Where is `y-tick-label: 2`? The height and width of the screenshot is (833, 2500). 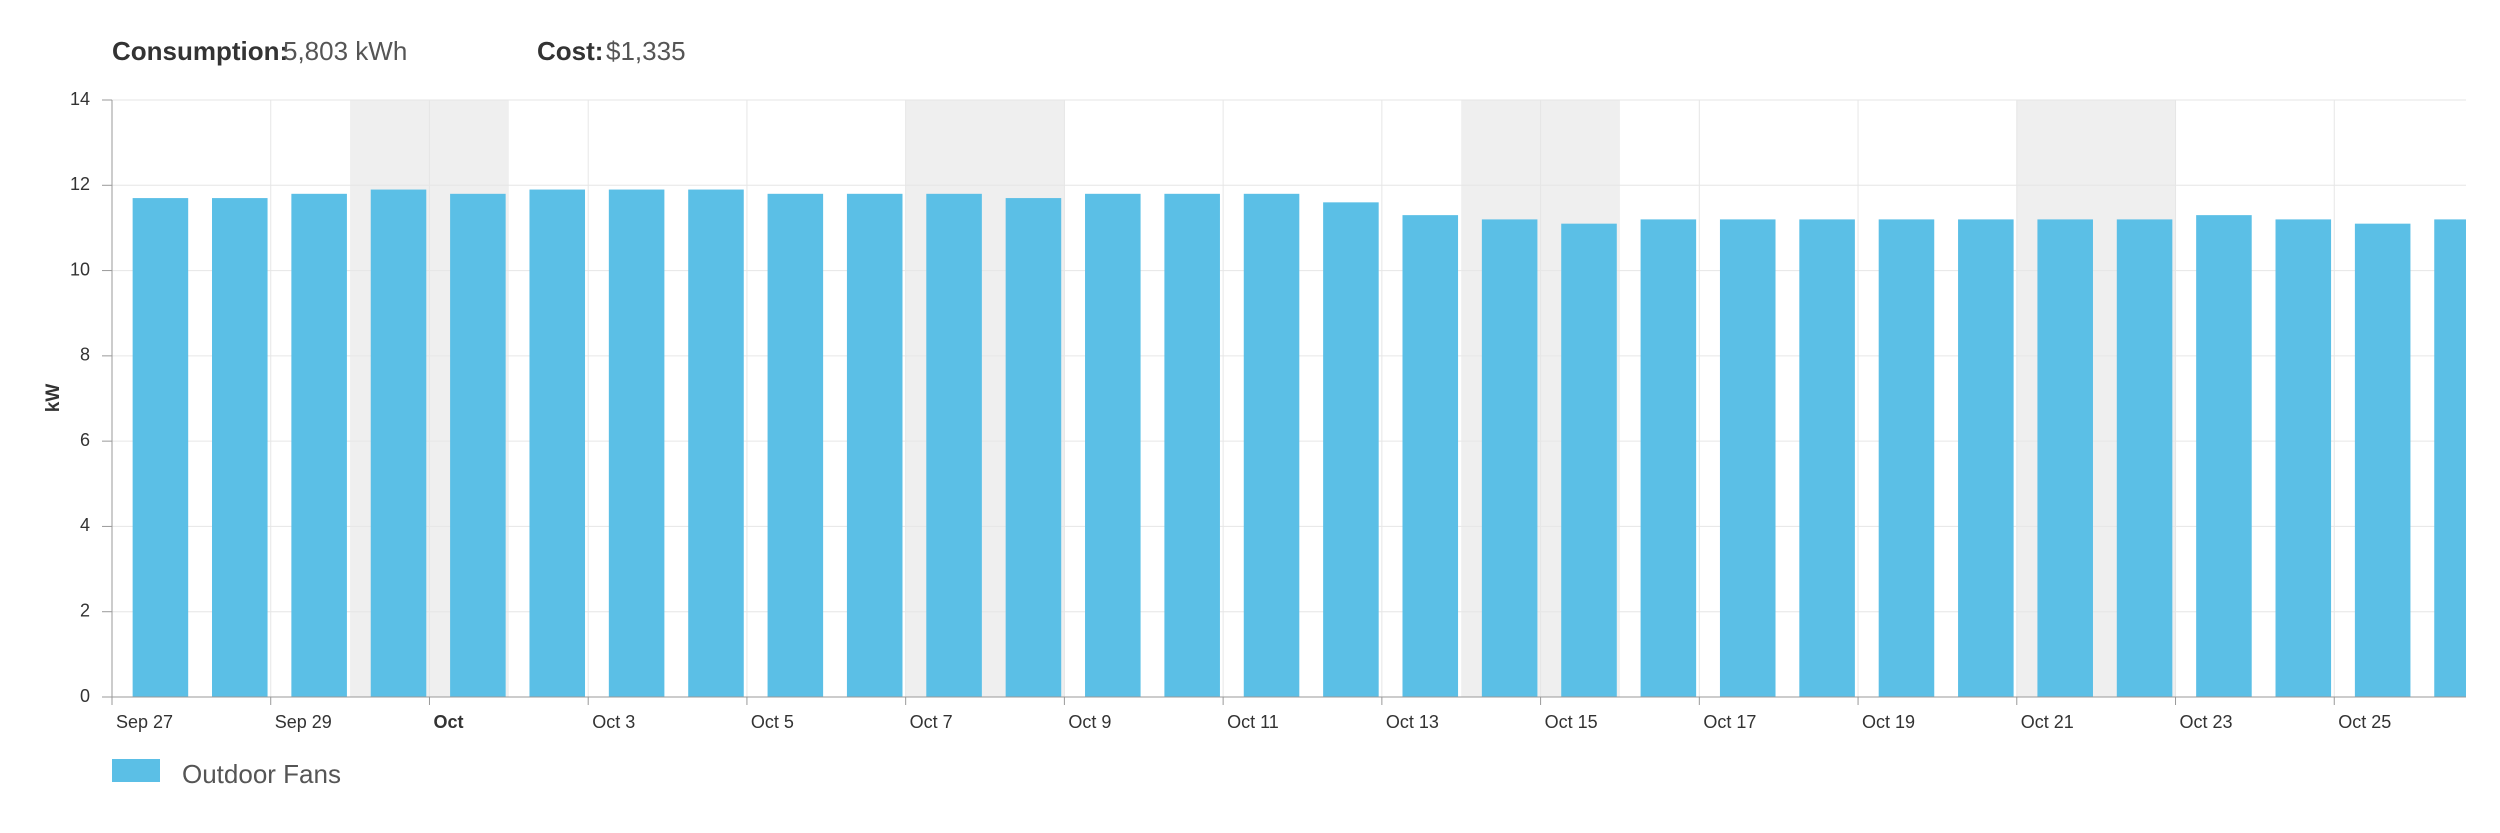 y-tick-label: 2 is located at coordinates (85, 610).